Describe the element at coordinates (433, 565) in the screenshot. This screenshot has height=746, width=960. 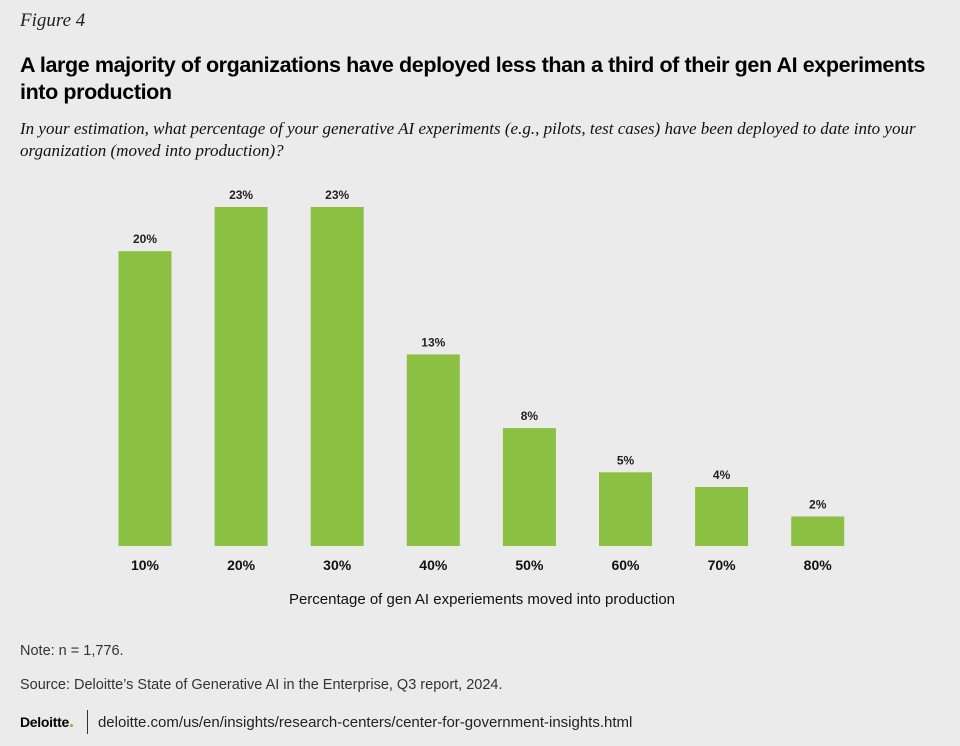
I see `x-tick-label: 40%` at that location.